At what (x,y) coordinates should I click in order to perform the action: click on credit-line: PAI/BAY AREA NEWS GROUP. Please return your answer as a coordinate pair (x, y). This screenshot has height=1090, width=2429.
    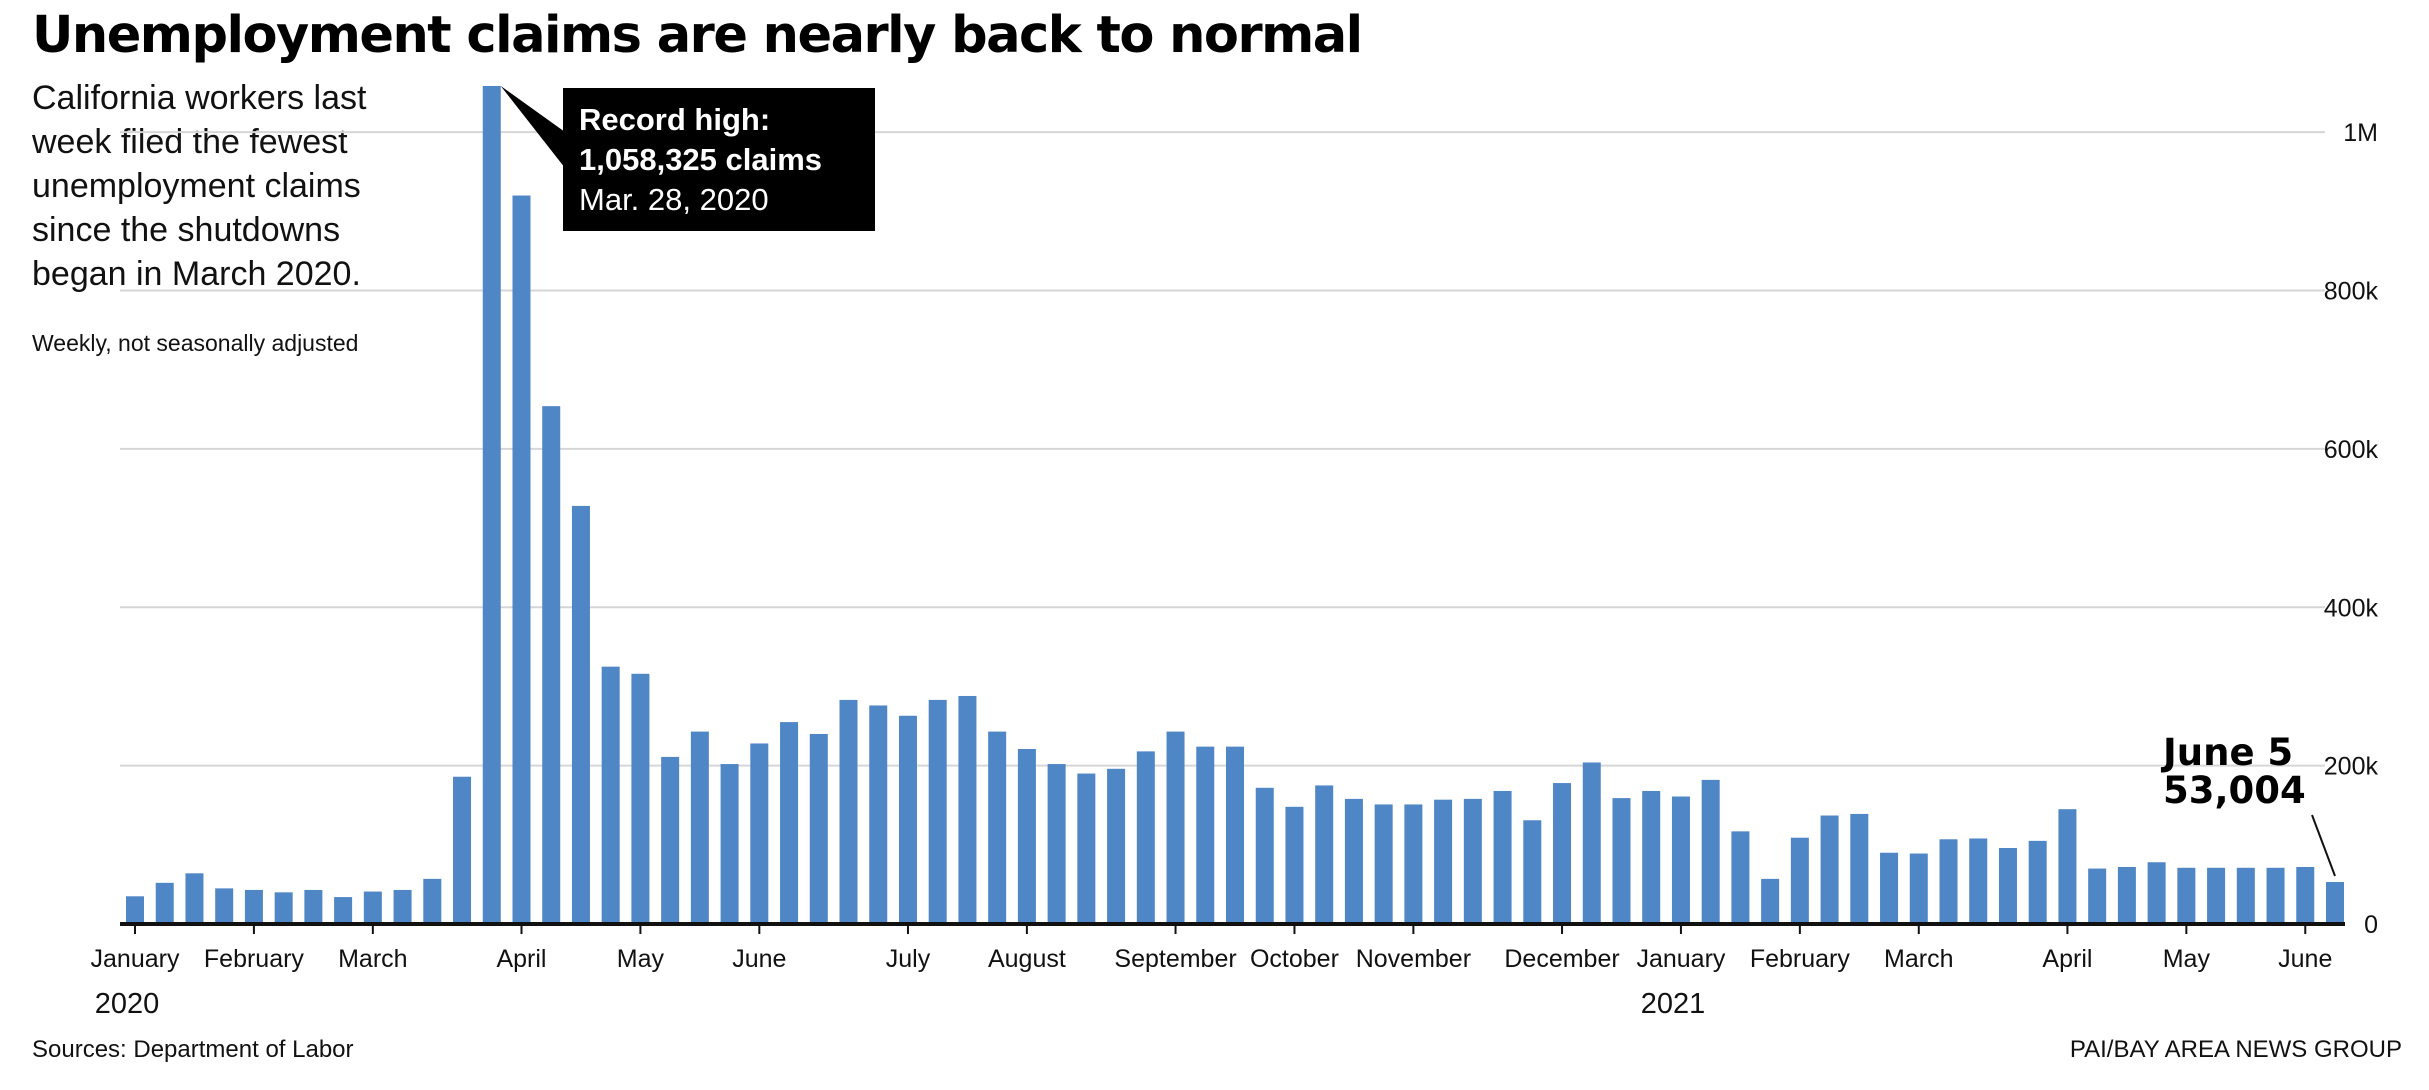
    Looking at the image, I should click on (2235, 1049).